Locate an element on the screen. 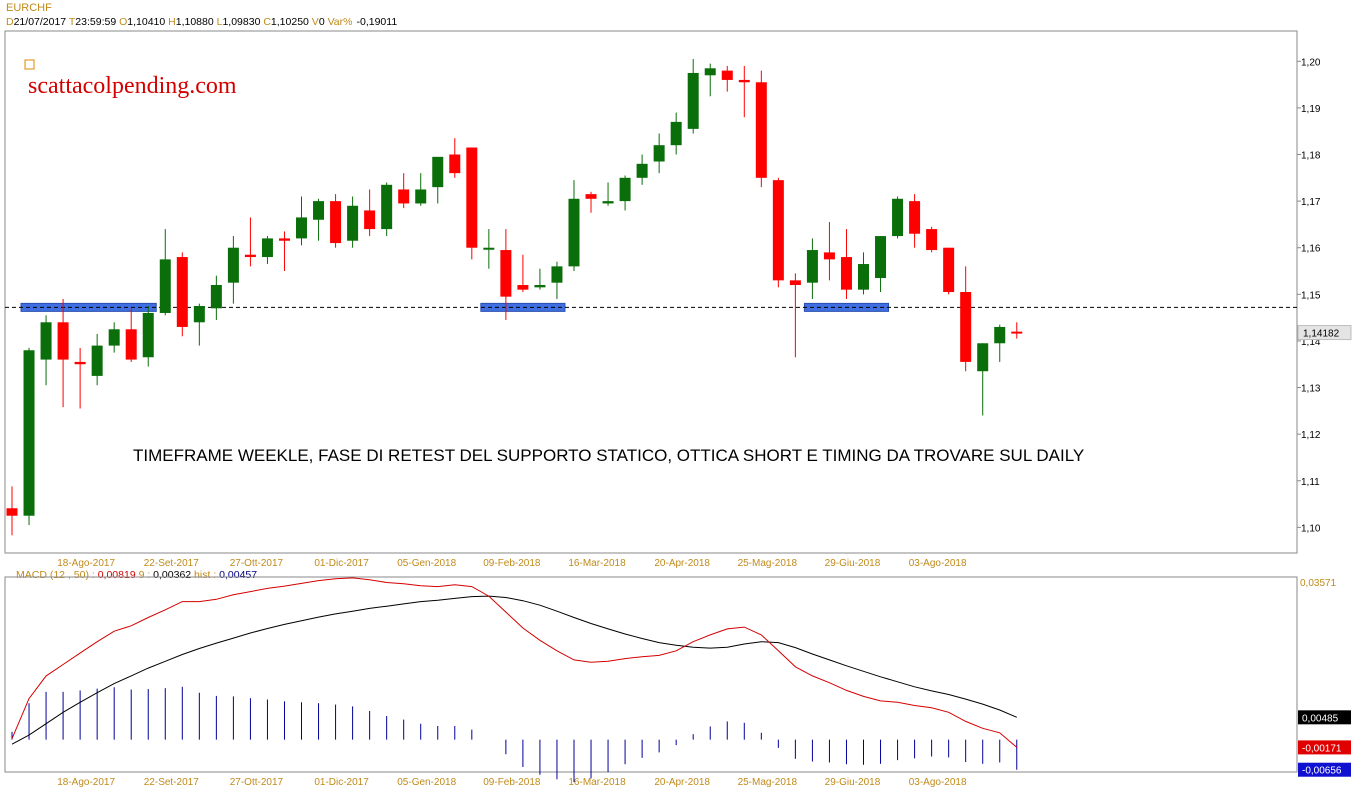  last-price-label: 1,14182 is located at coordinates (1321, 334).